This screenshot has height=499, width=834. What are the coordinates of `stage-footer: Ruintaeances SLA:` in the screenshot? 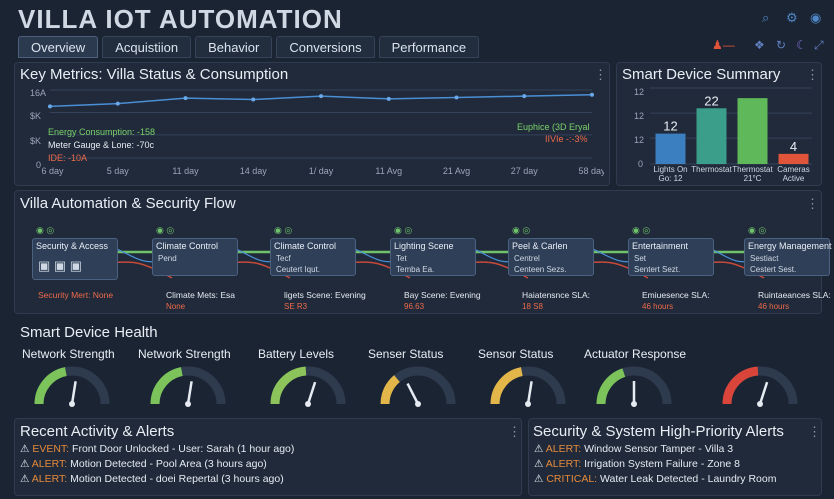 It's located at (794, 295).